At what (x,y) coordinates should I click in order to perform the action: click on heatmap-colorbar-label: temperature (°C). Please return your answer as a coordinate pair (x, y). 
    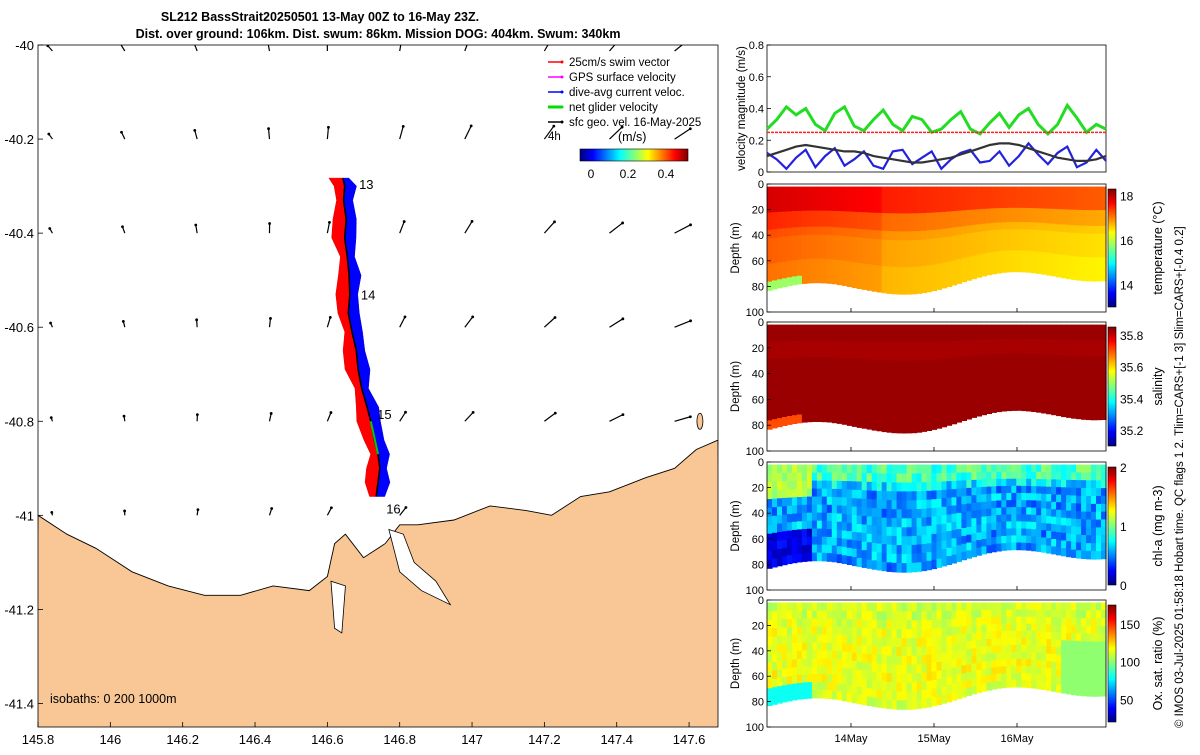
    Looking at the image, I should click on (1158, 247).